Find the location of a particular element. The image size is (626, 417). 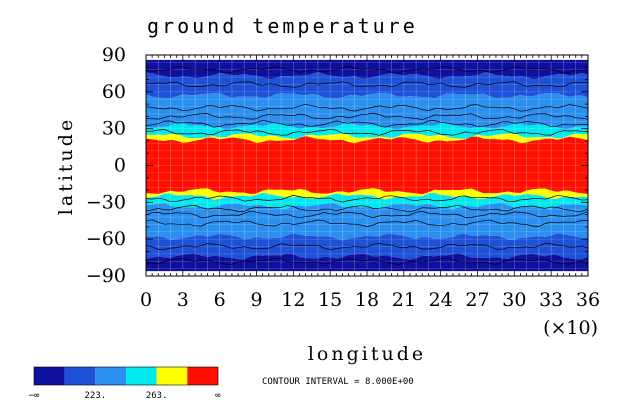

x-tick-label: 3 is located at coordinates (183, 300).